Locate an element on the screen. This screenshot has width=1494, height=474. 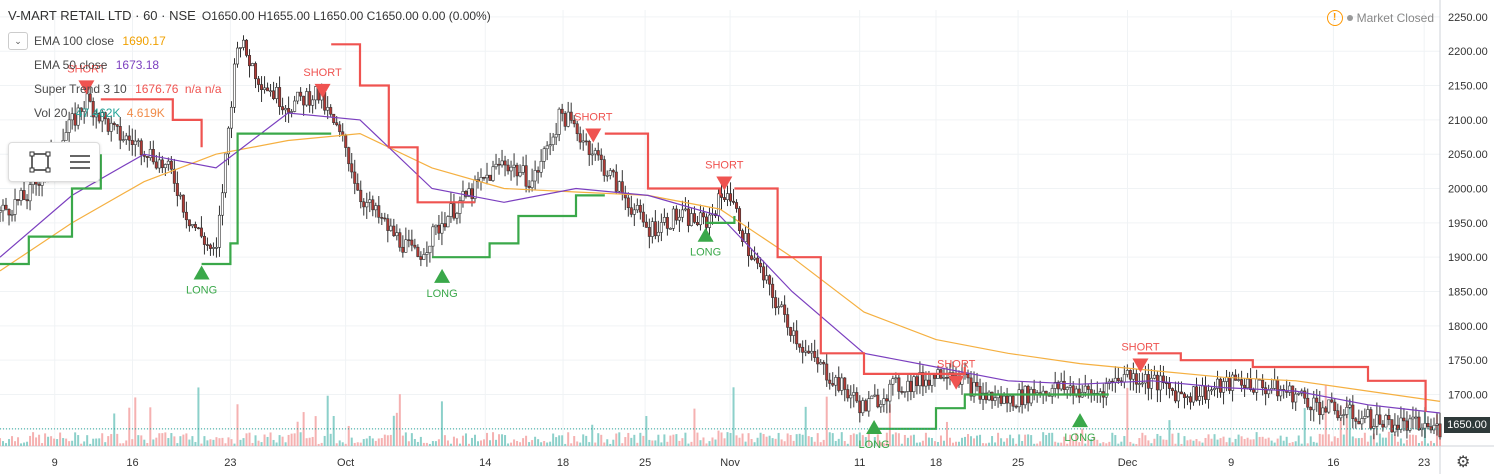
y-tick-label: 1800.00 is located at coordinates (1468, 327).